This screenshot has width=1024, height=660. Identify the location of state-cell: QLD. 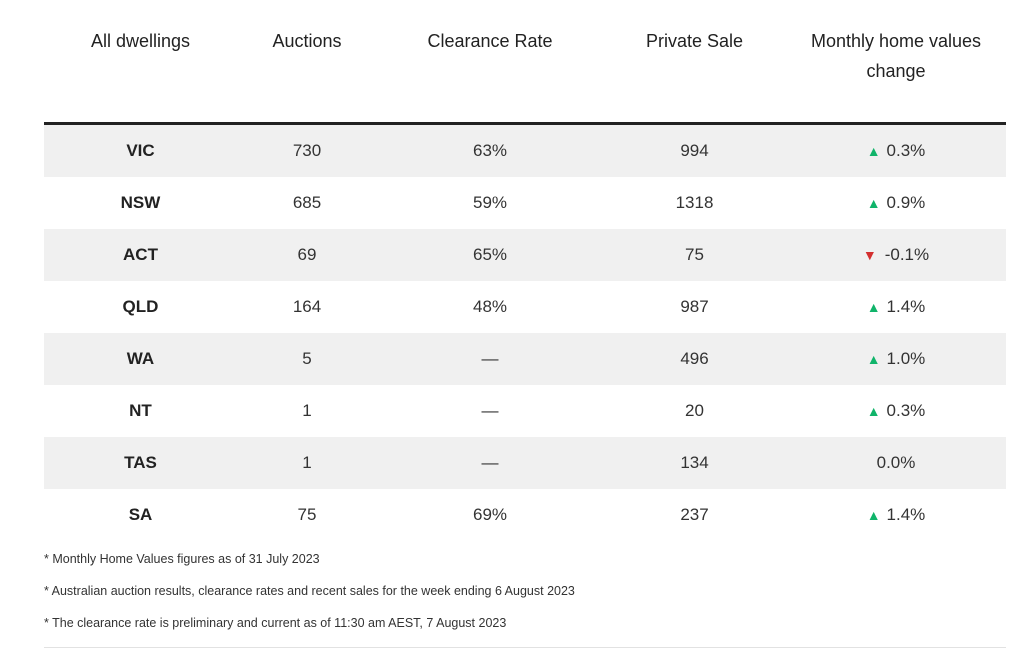
(140, 306).